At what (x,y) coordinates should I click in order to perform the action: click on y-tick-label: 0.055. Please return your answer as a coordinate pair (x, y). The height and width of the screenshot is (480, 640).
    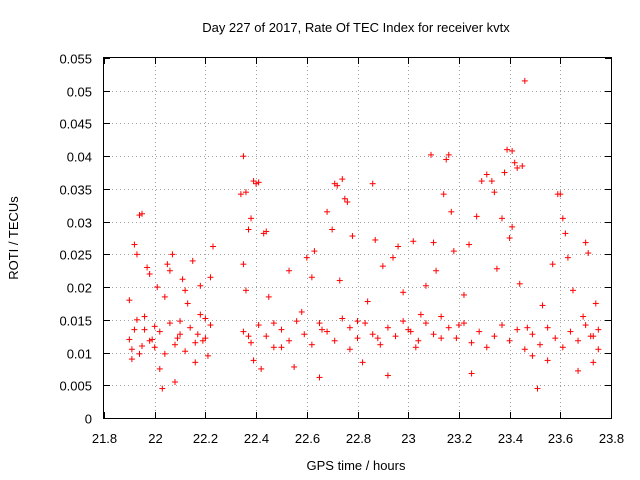
    Looking at the image, I should click on (75, 59).